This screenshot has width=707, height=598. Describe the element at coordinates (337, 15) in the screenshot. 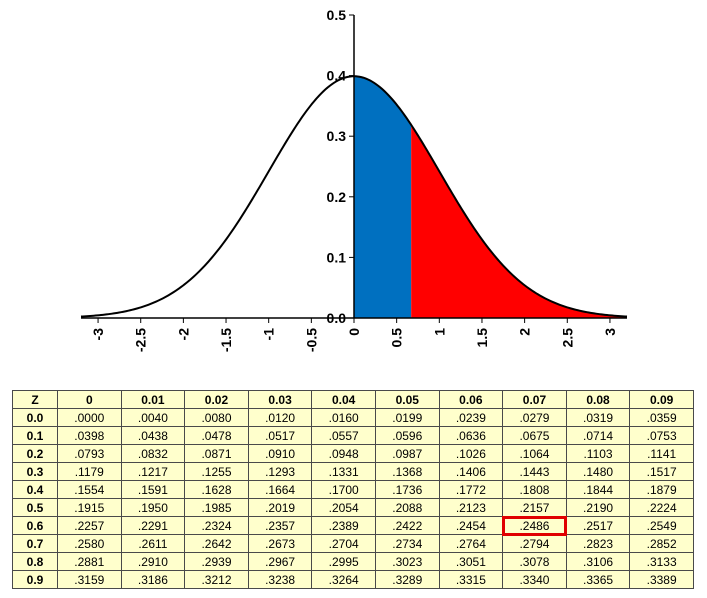

I see `y-tick-label: 0.5` at that location.